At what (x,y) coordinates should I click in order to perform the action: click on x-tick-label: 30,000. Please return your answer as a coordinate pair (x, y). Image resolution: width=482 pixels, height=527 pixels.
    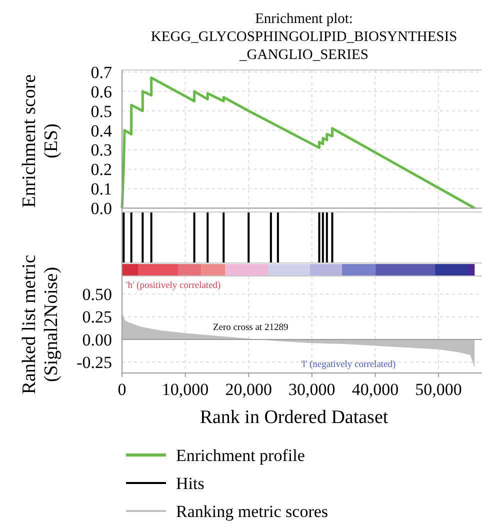
    Looking at the image, I should click on (312, 389).